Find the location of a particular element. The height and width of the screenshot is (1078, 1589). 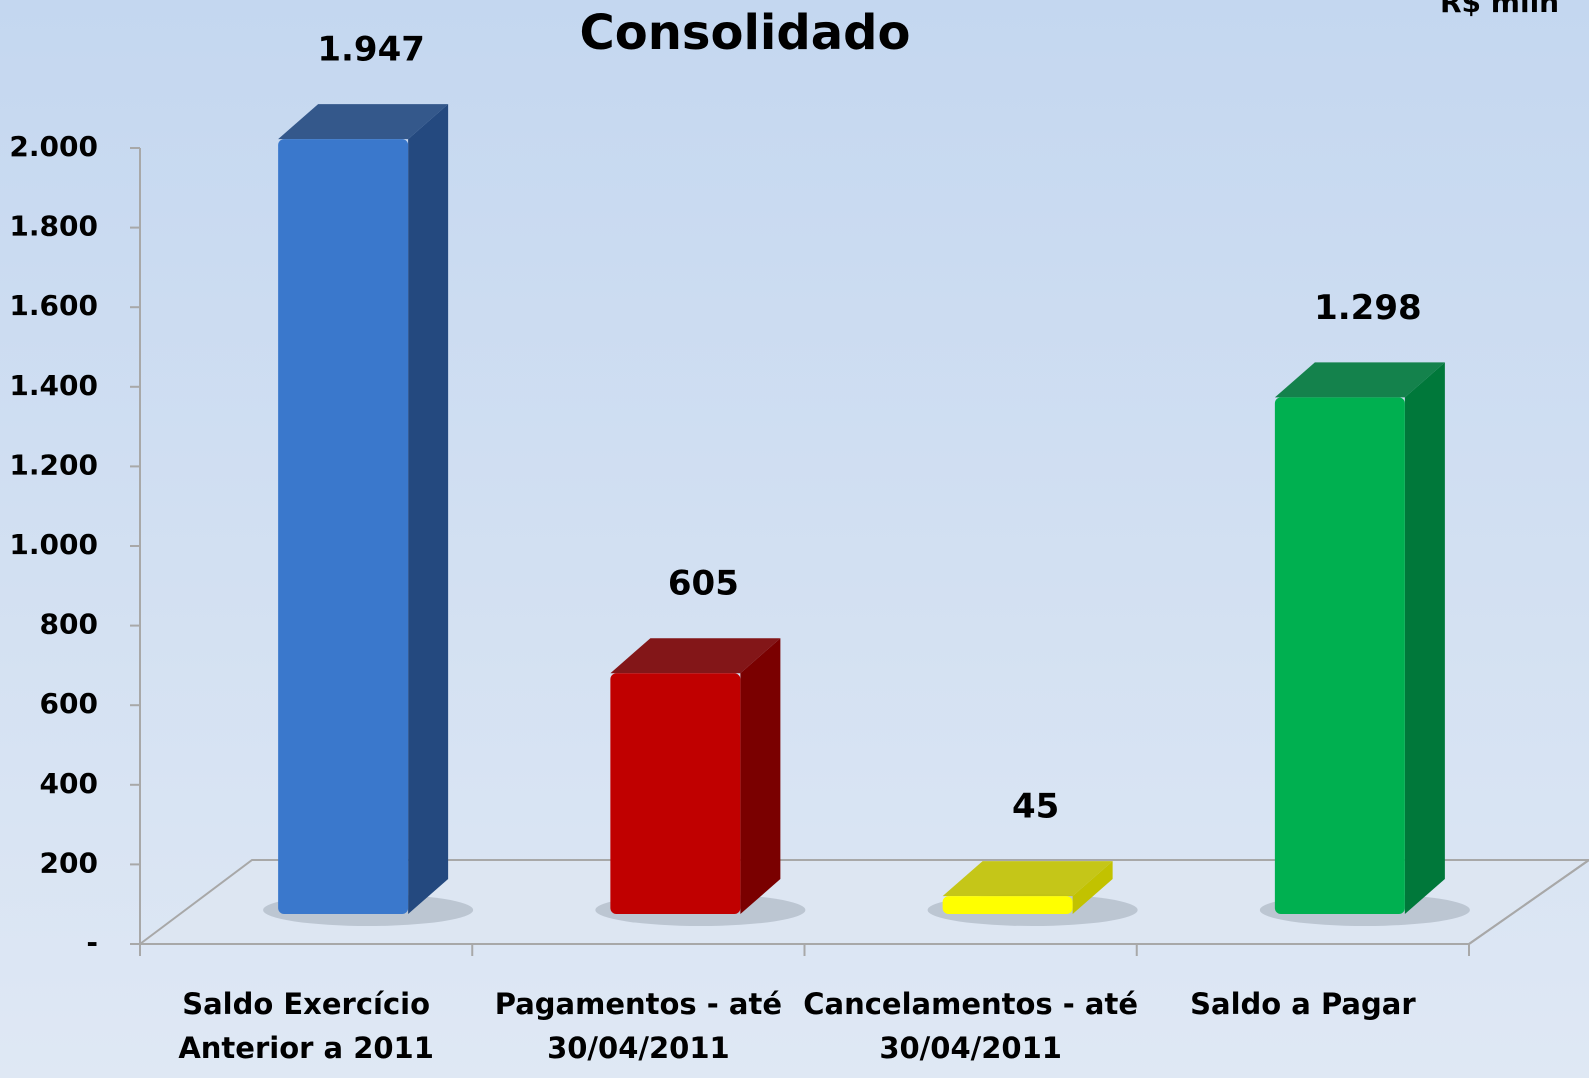

y-tick-label: 600 is located at coordinates (69, 703).